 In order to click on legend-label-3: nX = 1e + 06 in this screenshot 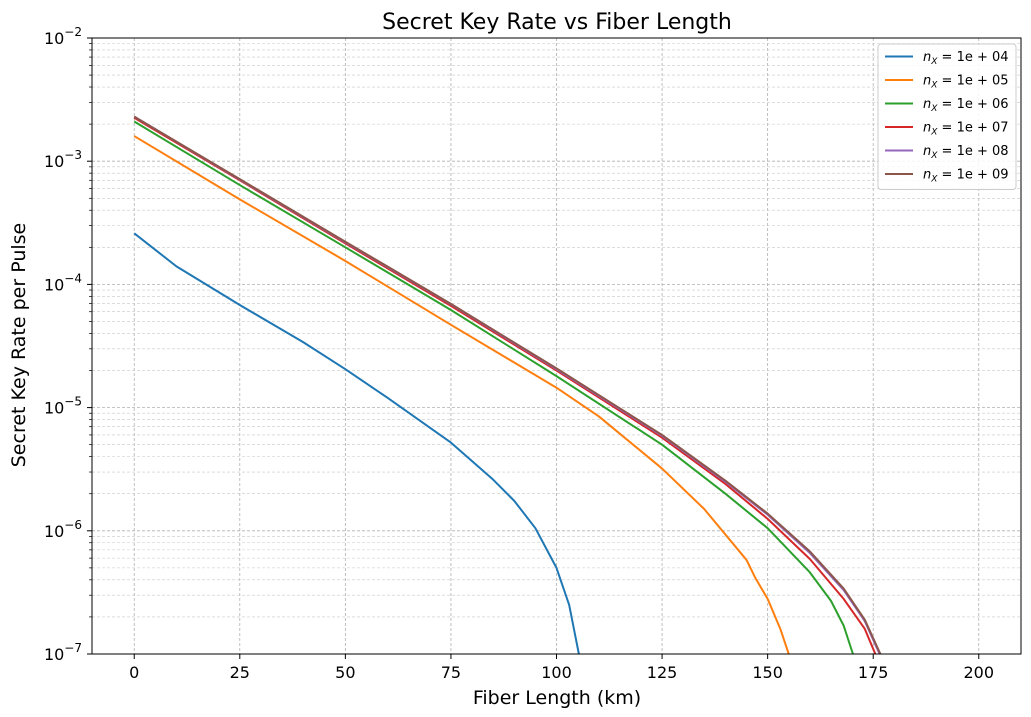, I will do `click(966, 105)`.